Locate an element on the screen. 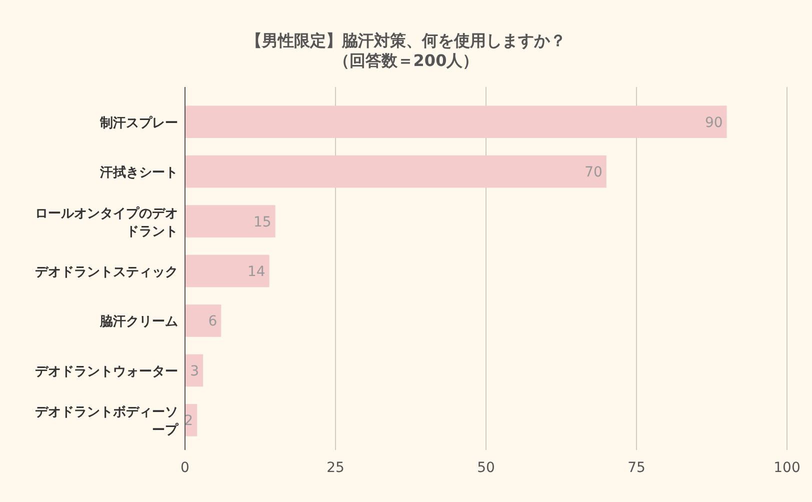 Image resolution: width=812 pixels, height=502 pixels. data-label: 14 is located at coordinates (256, 272).